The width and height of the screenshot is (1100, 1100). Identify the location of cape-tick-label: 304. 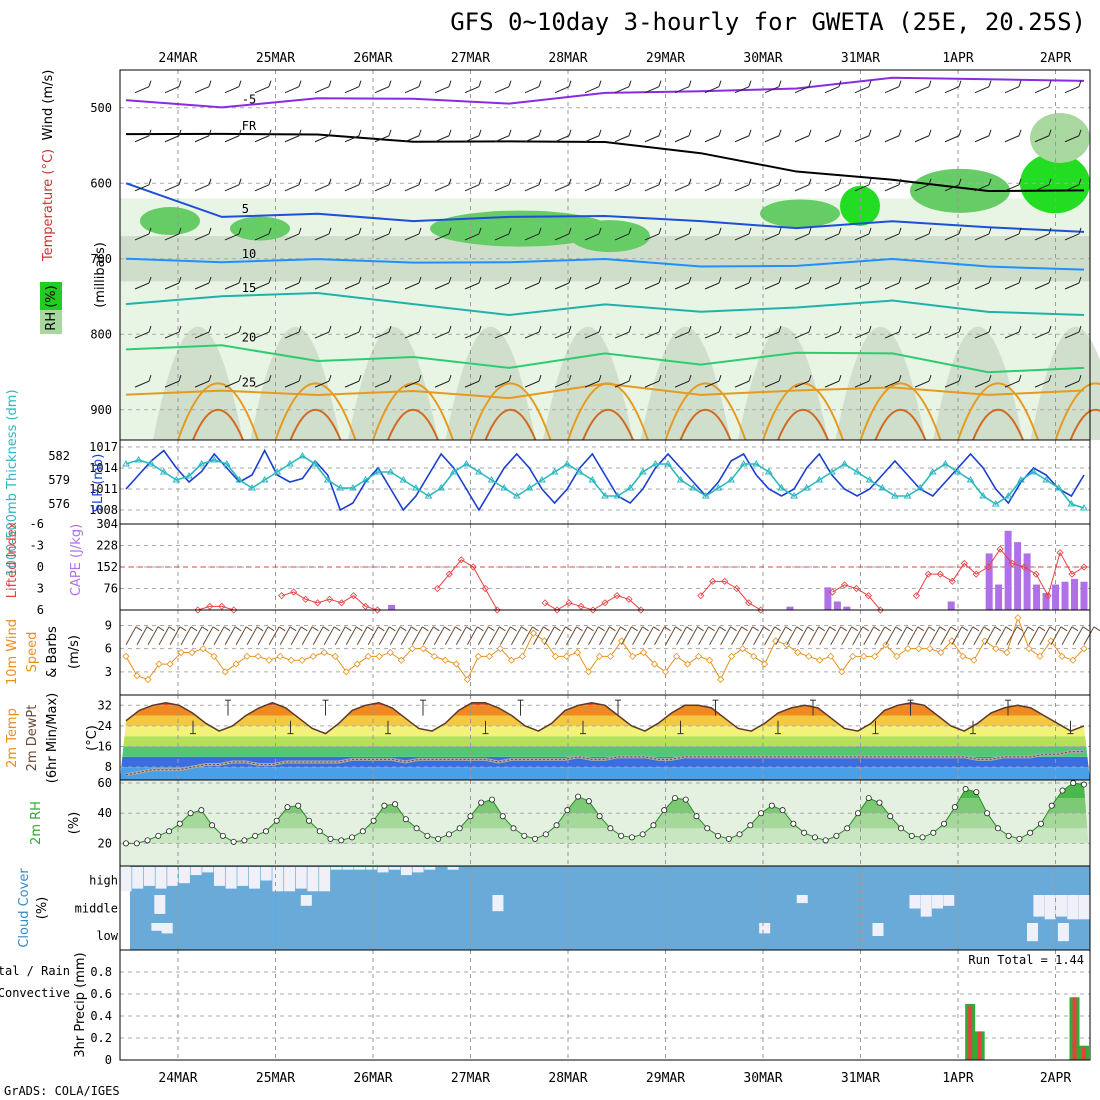
(107, 524).